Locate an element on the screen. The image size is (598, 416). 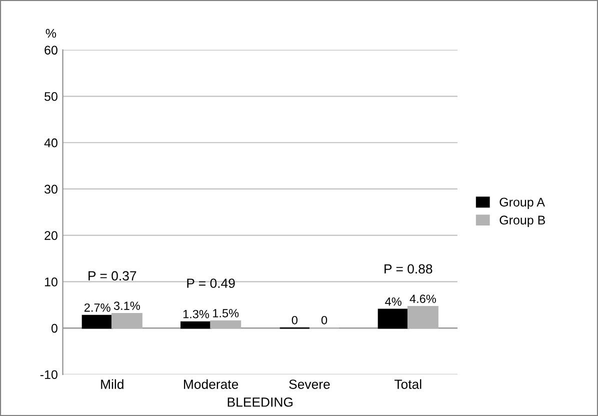
legend-label: Group A is located at coordinates (522, 204).